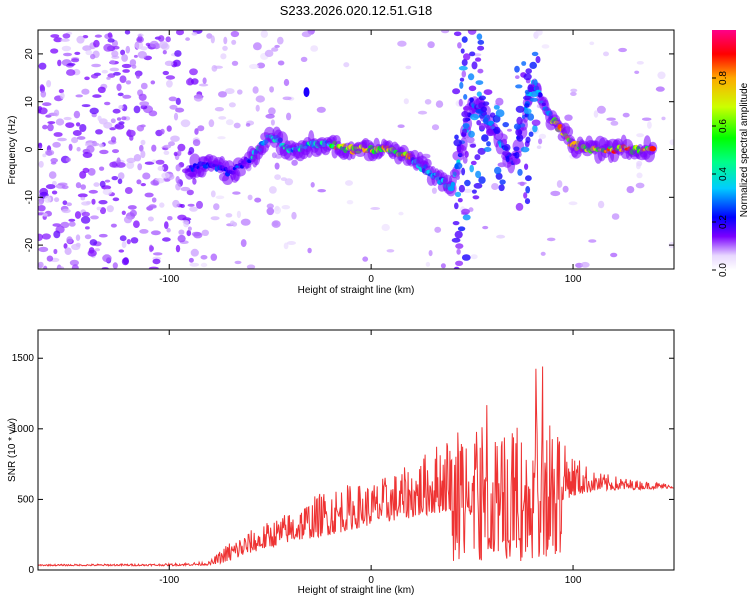  Describe the element at coordinates (723, 222) in the screenshot. I see `colorbar-tick-label: 0.2` at that location.